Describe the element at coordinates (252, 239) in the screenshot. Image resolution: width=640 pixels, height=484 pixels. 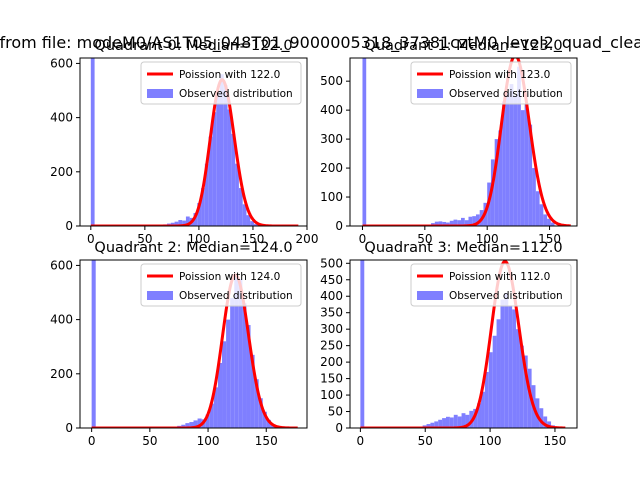
I see `quadrant-0-xtick-label: 150` at that location.